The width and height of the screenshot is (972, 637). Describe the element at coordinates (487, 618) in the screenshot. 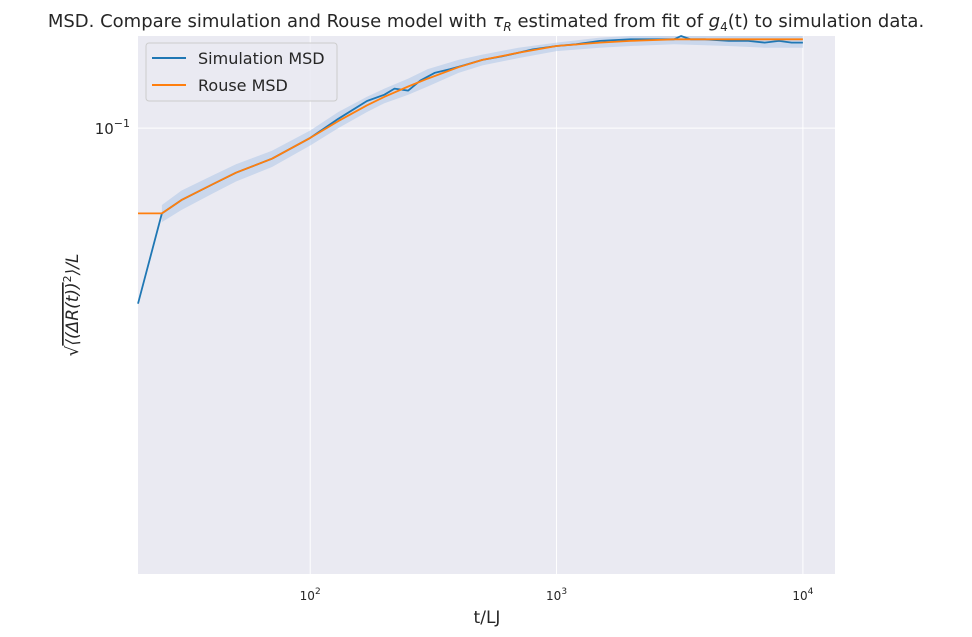

I see `x-axis-label: t/LJ` at that location.